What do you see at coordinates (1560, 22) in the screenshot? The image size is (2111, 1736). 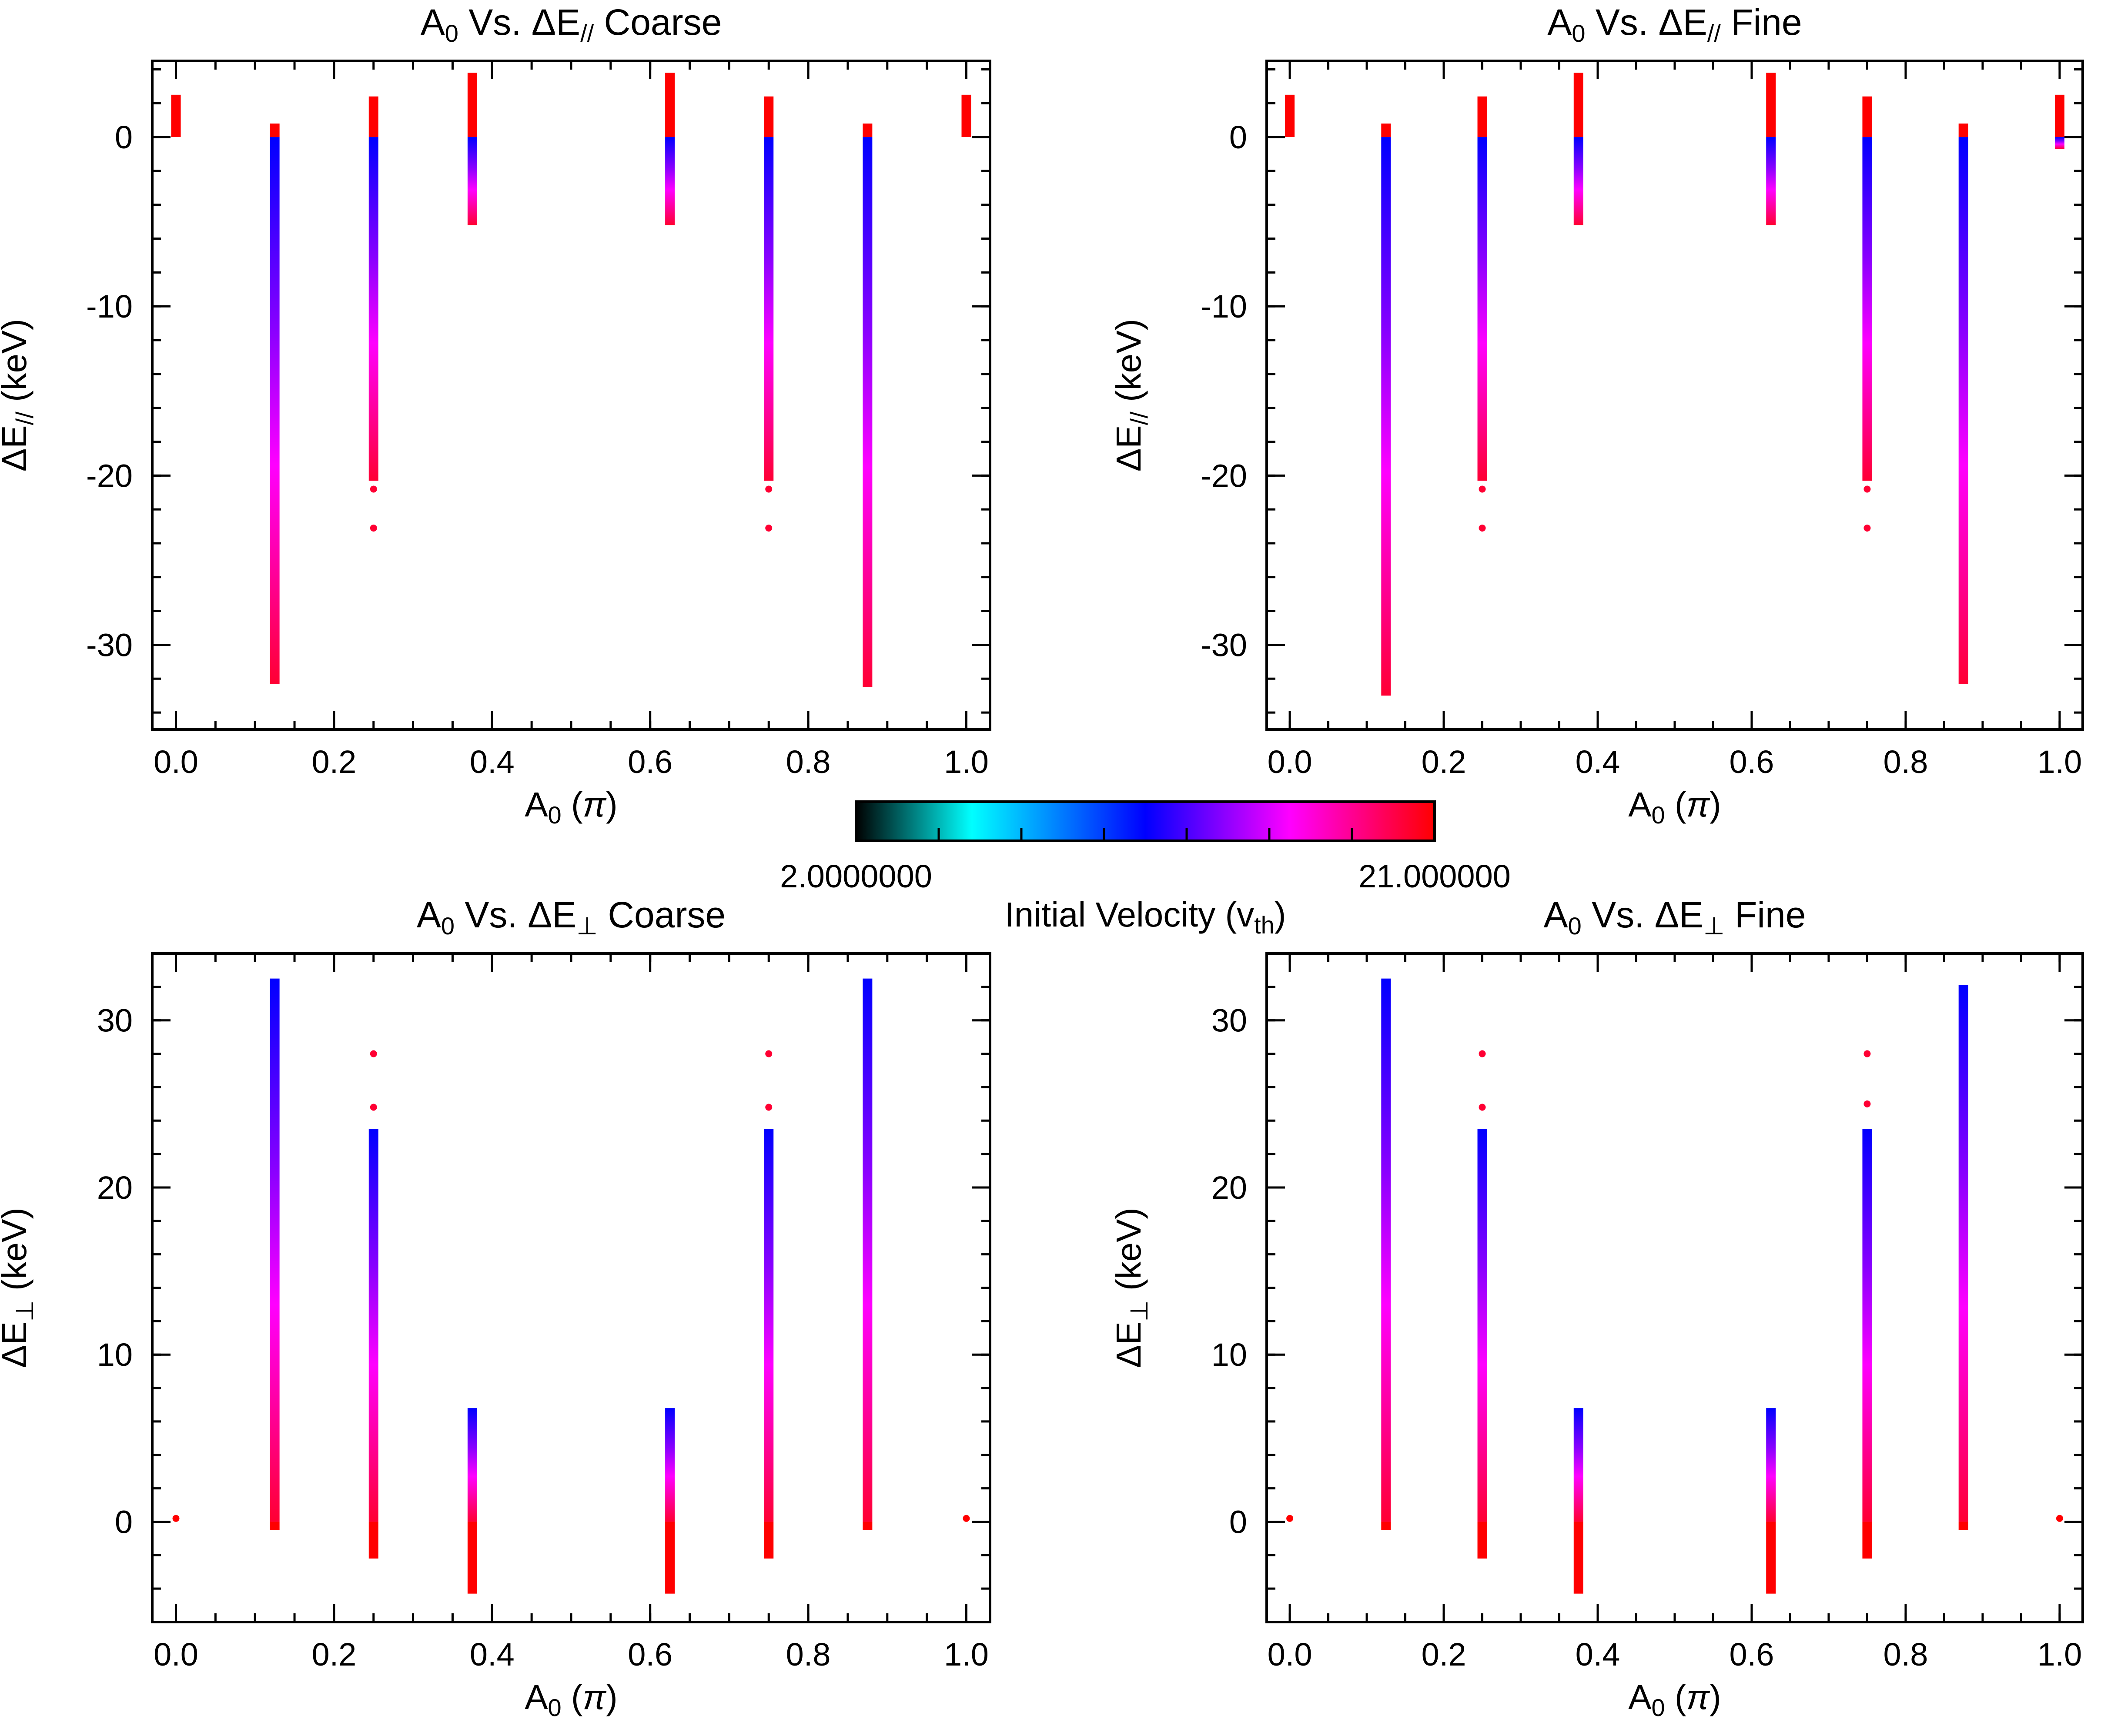 I see `title-a: A` at bounding box center [1560, 22].